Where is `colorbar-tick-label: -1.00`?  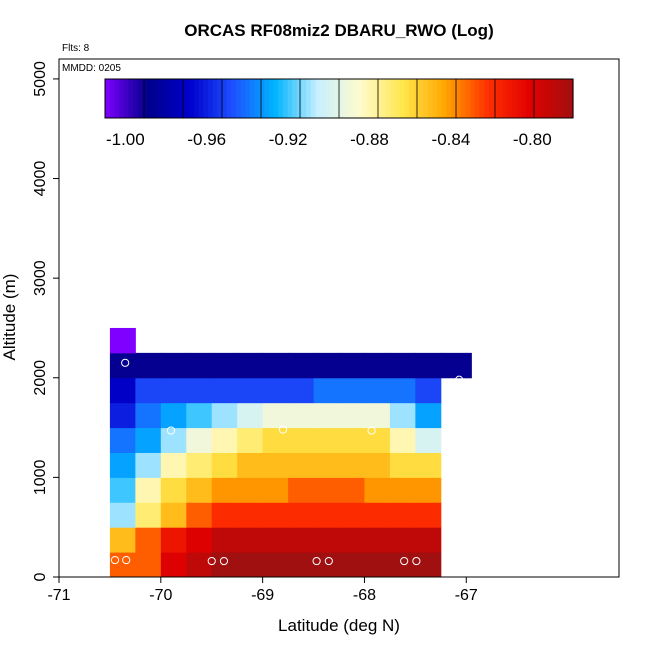
colorbar-tick-label: -1.00 is located at coordinates (125, 139).